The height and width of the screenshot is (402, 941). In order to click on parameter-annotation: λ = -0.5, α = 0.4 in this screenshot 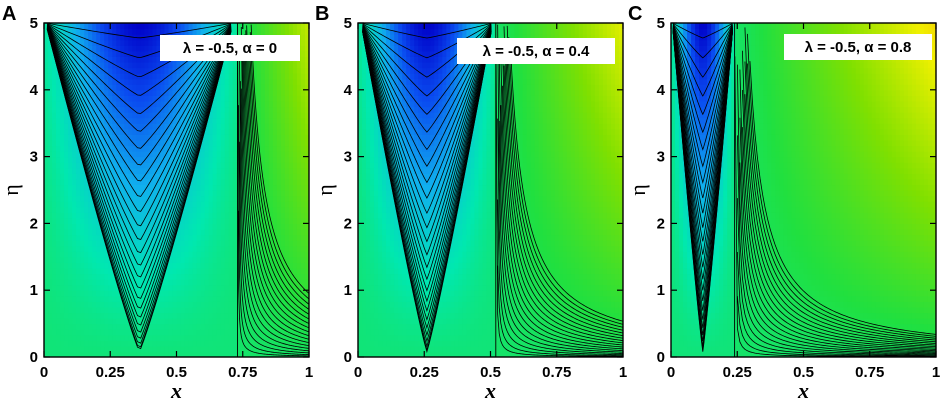, I will do `click(536, 51)`.